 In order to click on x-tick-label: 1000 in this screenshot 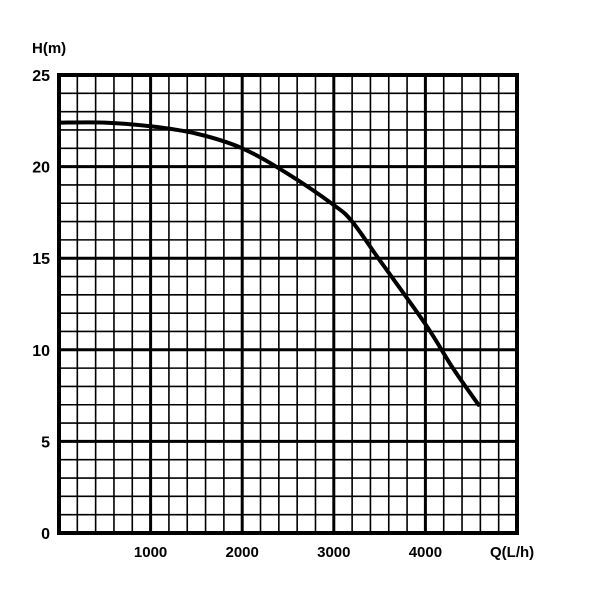, I will do `click(150, 552)`.